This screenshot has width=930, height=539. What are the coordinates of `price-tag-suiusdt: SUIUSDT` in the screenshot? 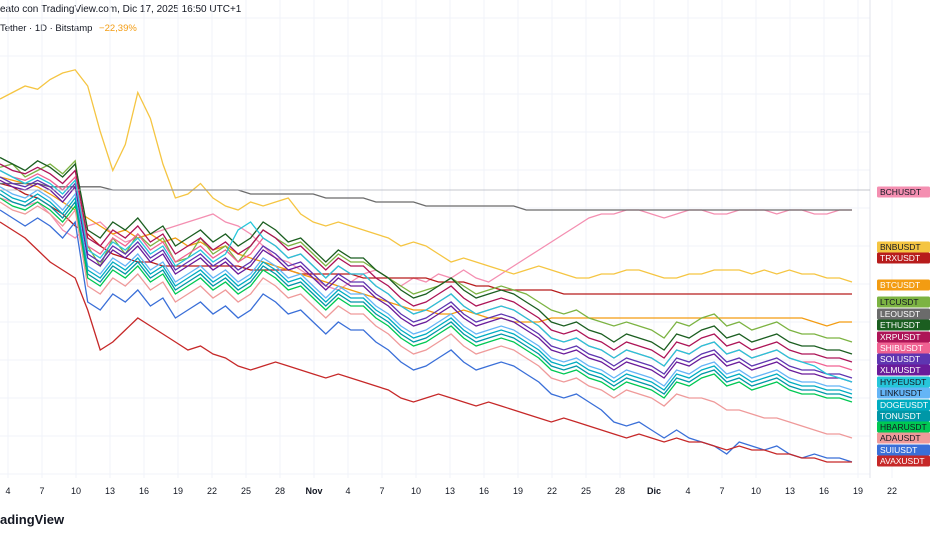 It's located at (903, 450).